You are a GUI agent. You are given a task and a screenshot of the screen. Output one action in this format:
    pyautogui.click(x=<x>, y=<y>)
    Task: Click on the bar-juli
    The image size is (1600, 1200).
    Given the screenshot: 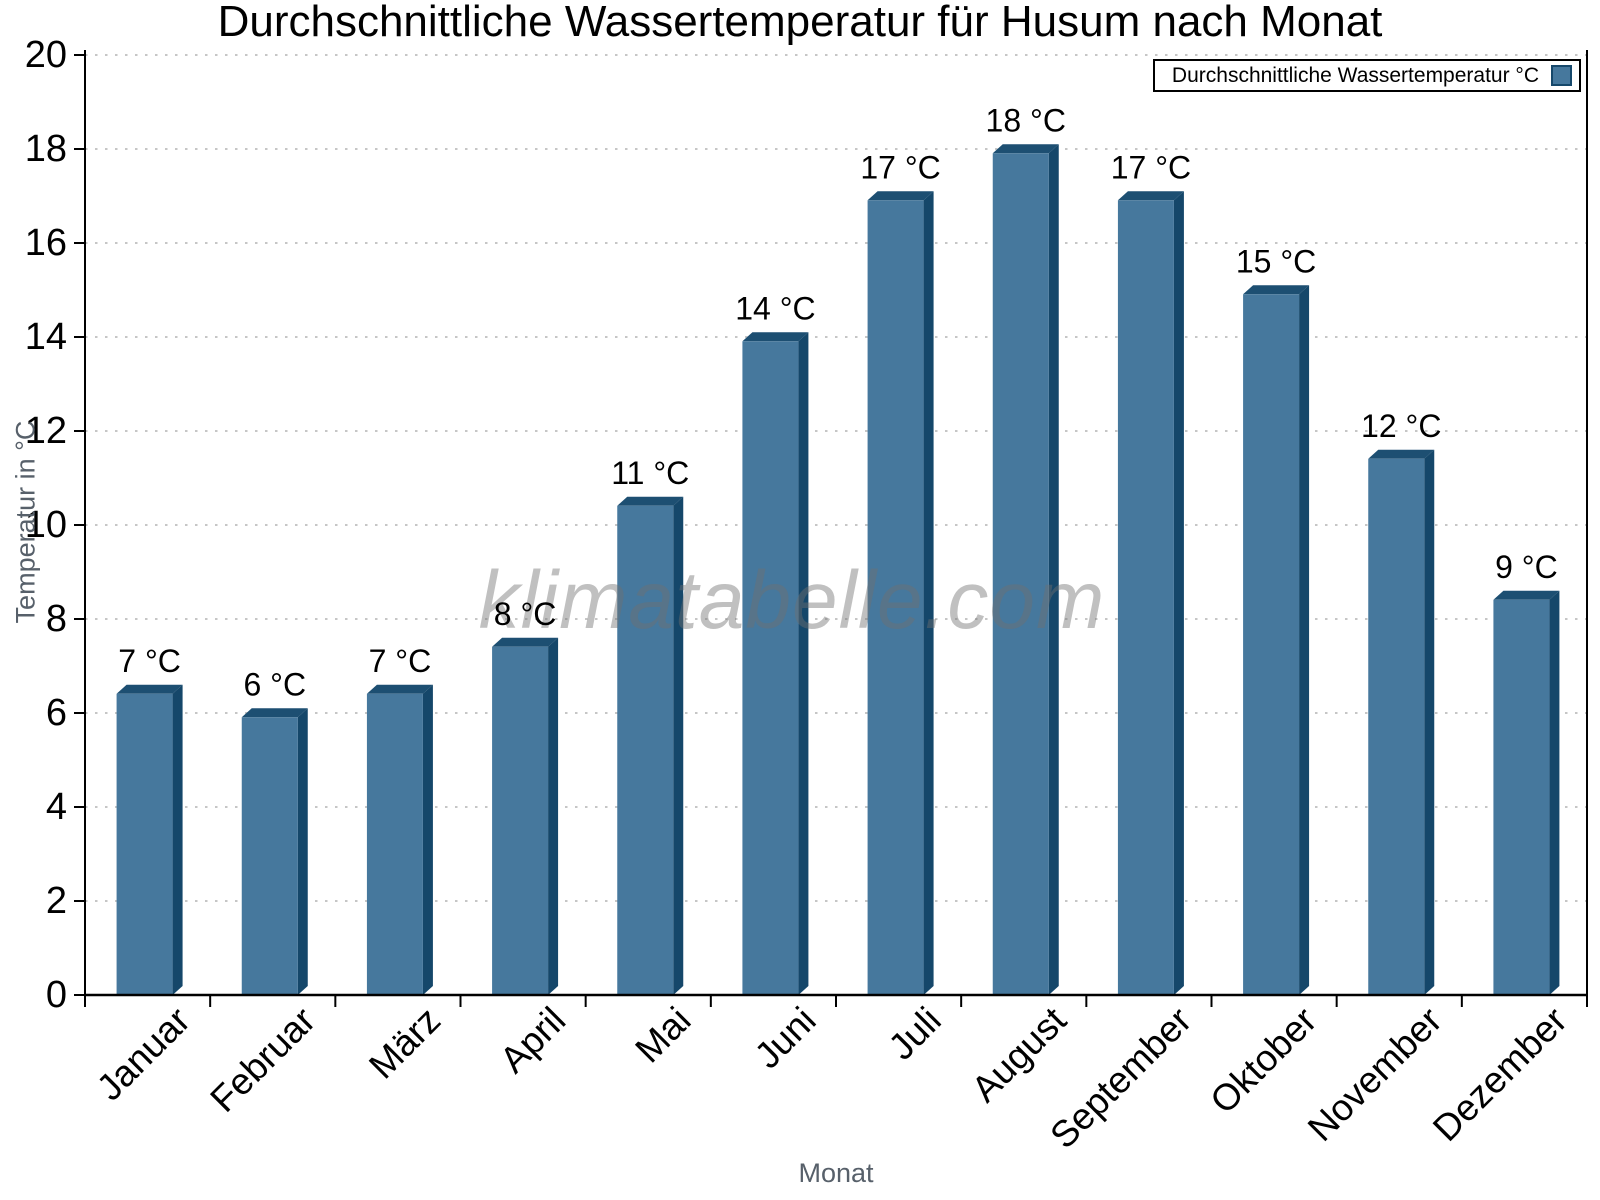 What is the action you would take?
    pyautogui.click(x=900, y=593)
    